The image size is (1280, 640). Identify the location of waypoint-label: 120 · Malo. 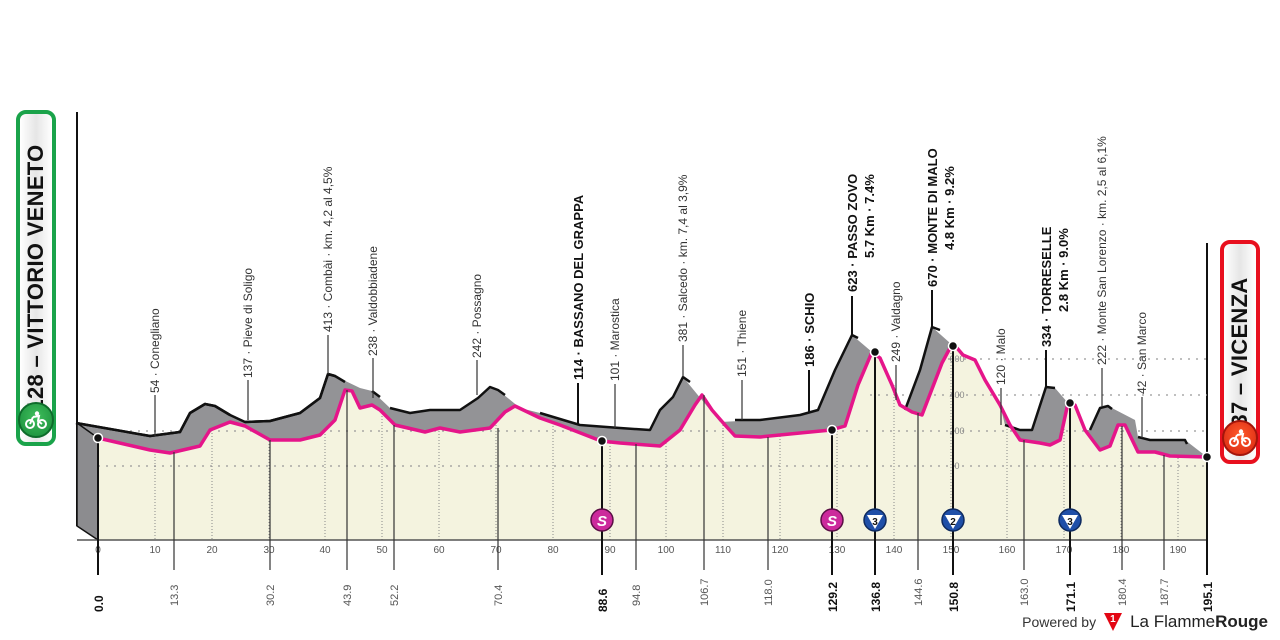
(1001, 356).